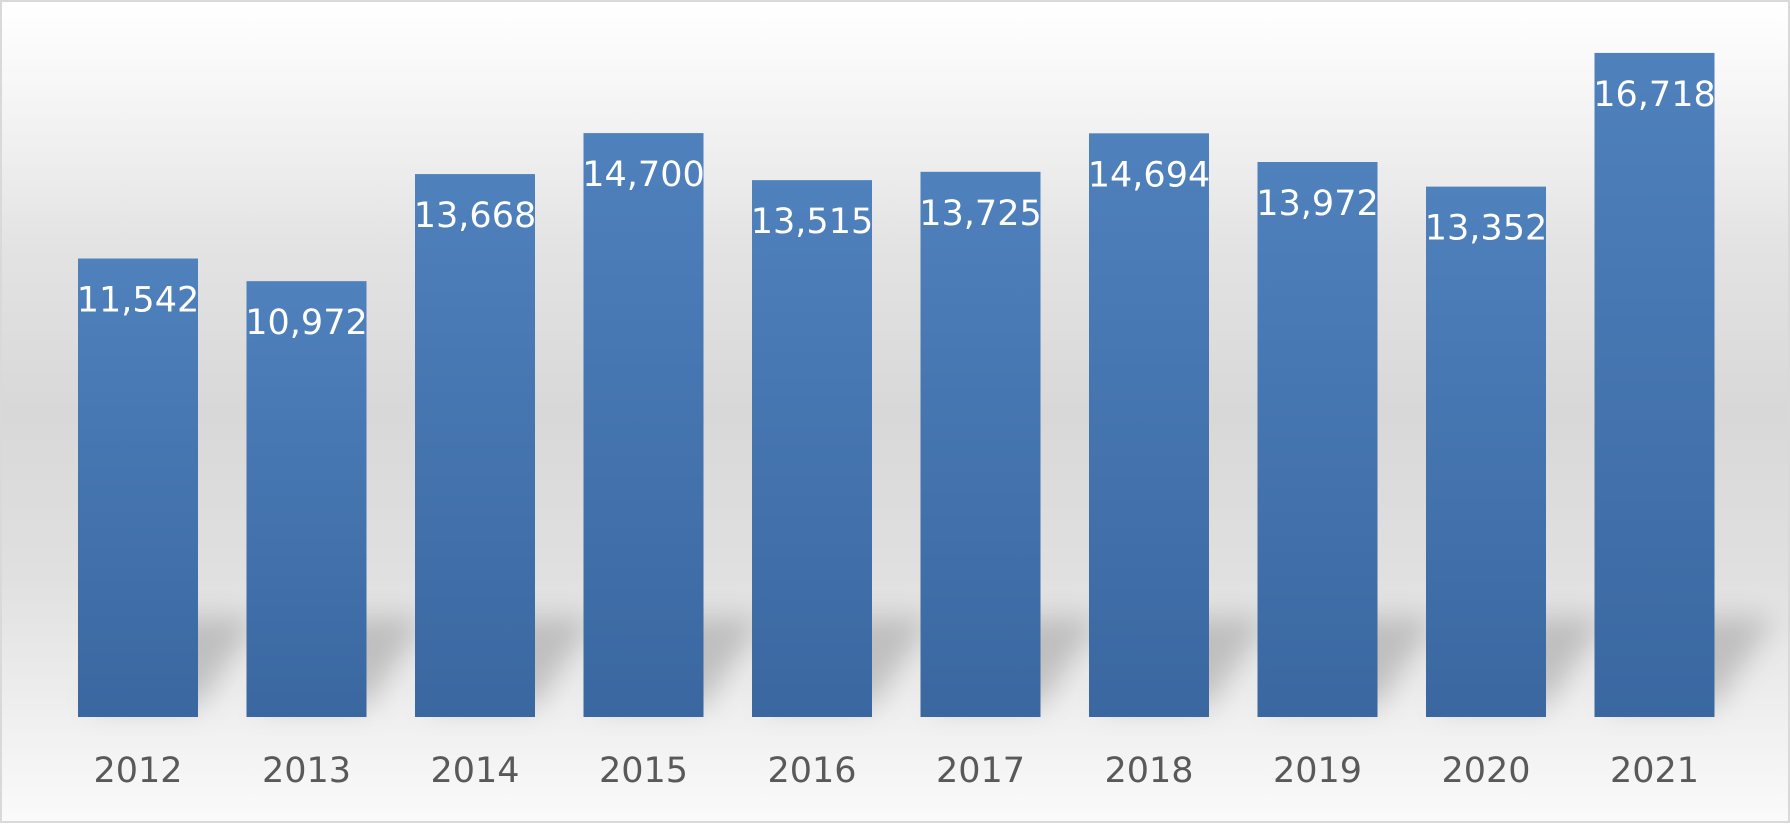  What do you see at coordinates (138, 301) in the screenshot?
I see `data-label-2012: 11,542` at bounding box center [138, 301].